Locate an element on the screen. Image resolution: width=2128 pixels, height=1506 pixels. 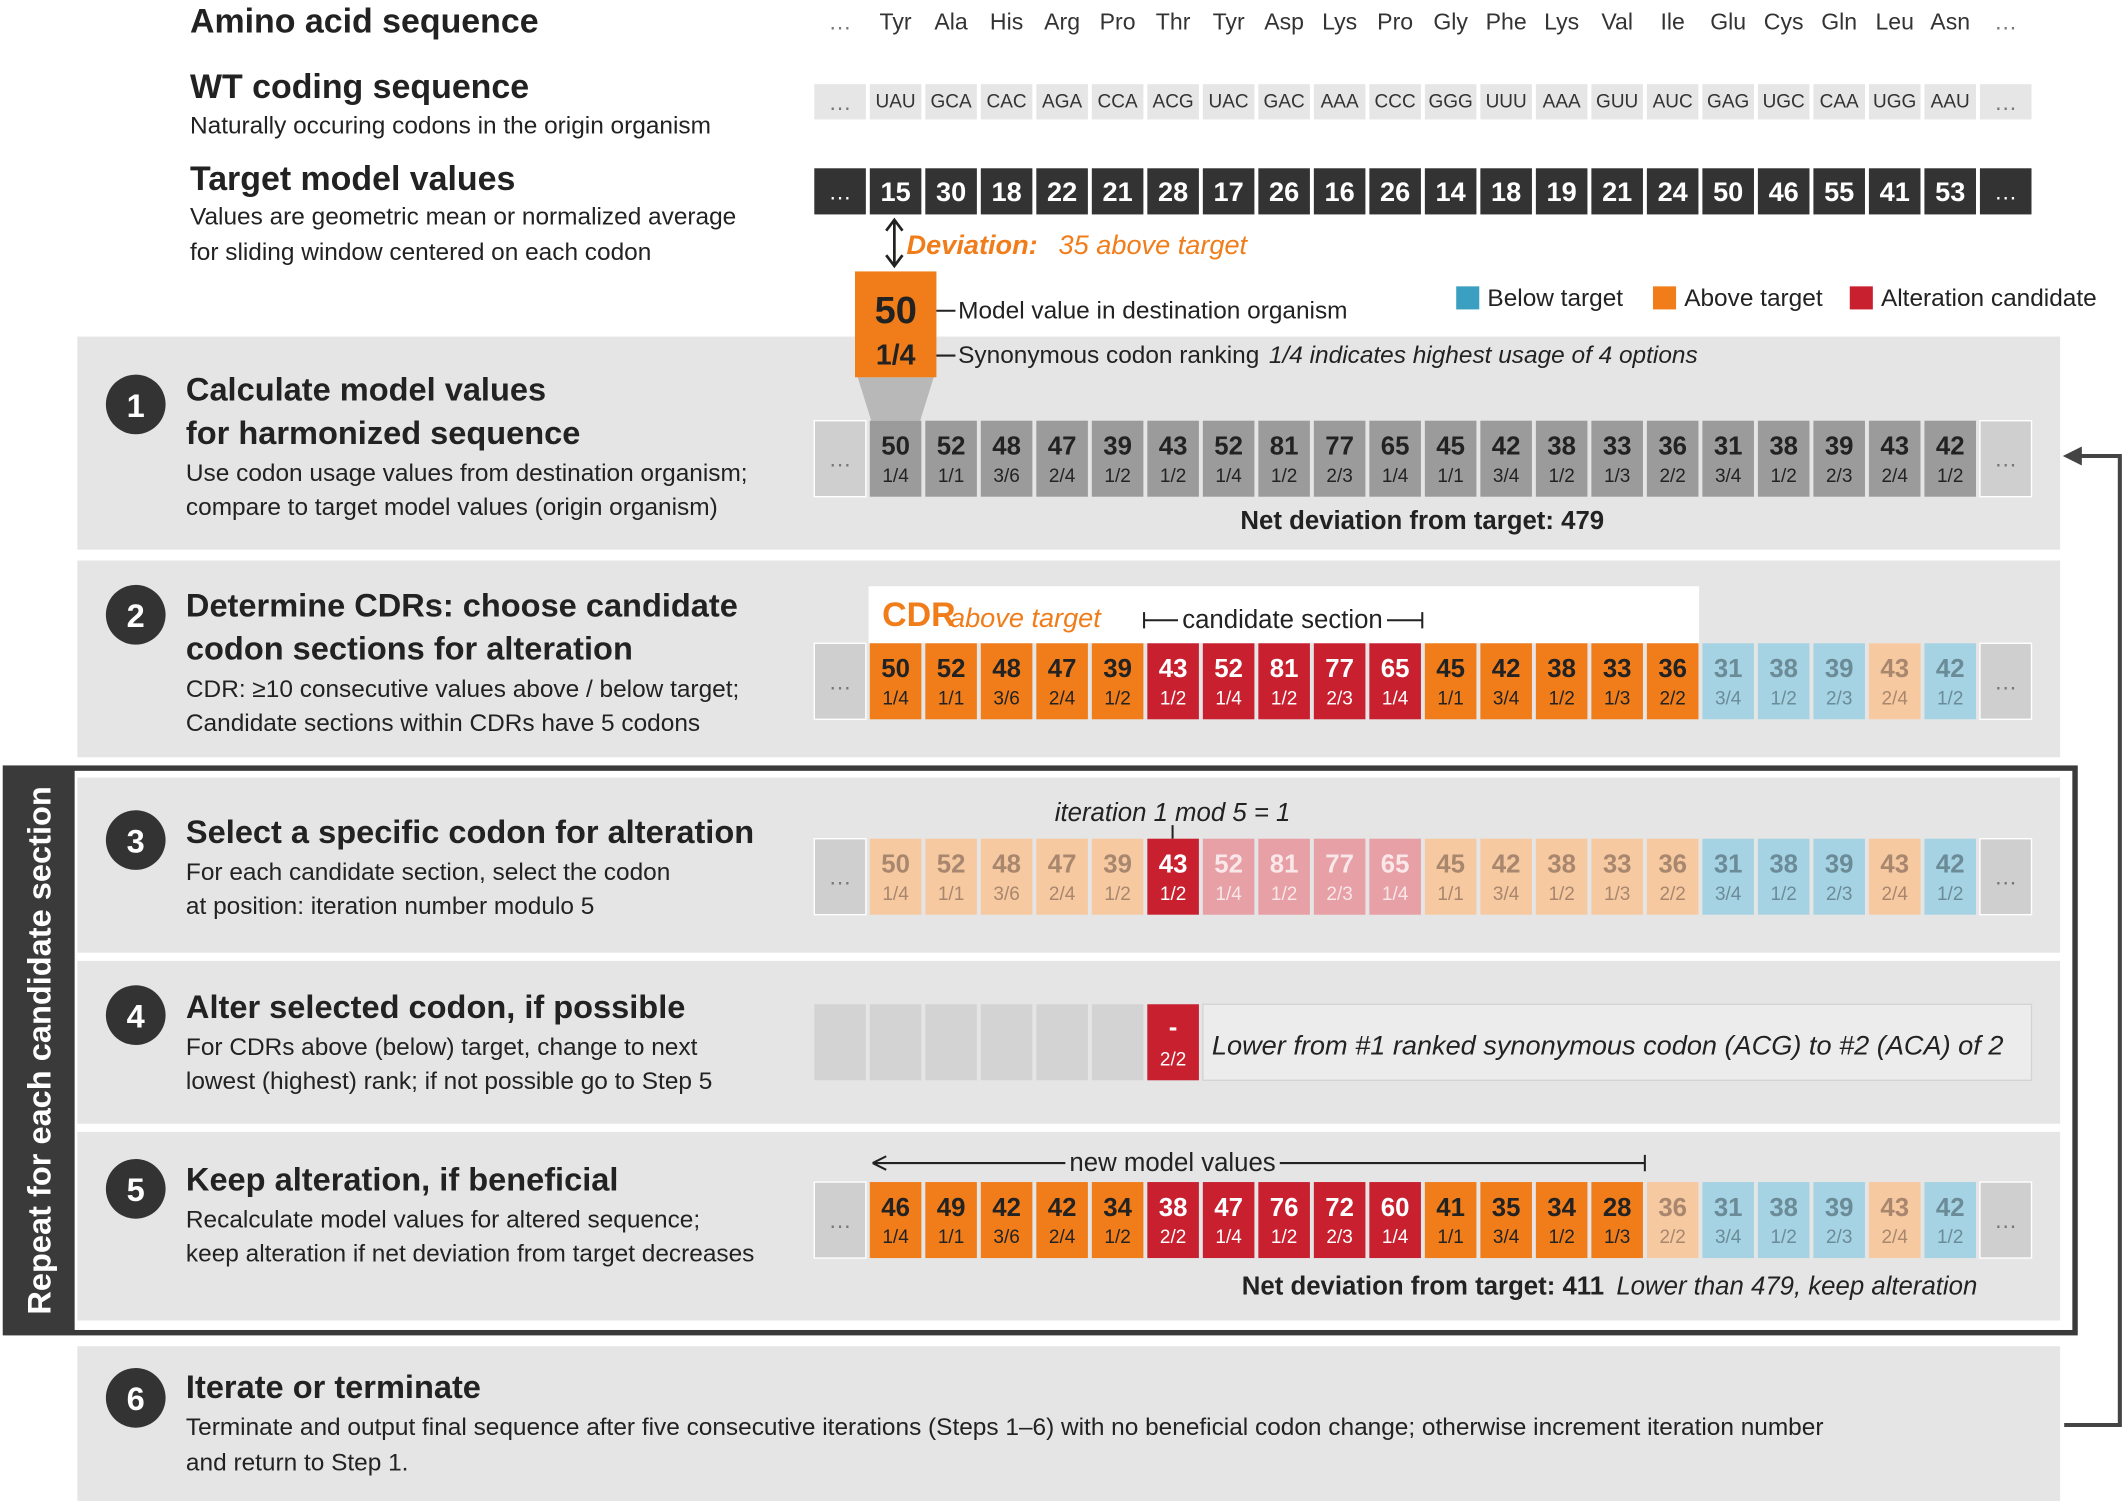
iteration-note: iteration 1 mod 5 = 1 is located at coordinates (1173, 813).